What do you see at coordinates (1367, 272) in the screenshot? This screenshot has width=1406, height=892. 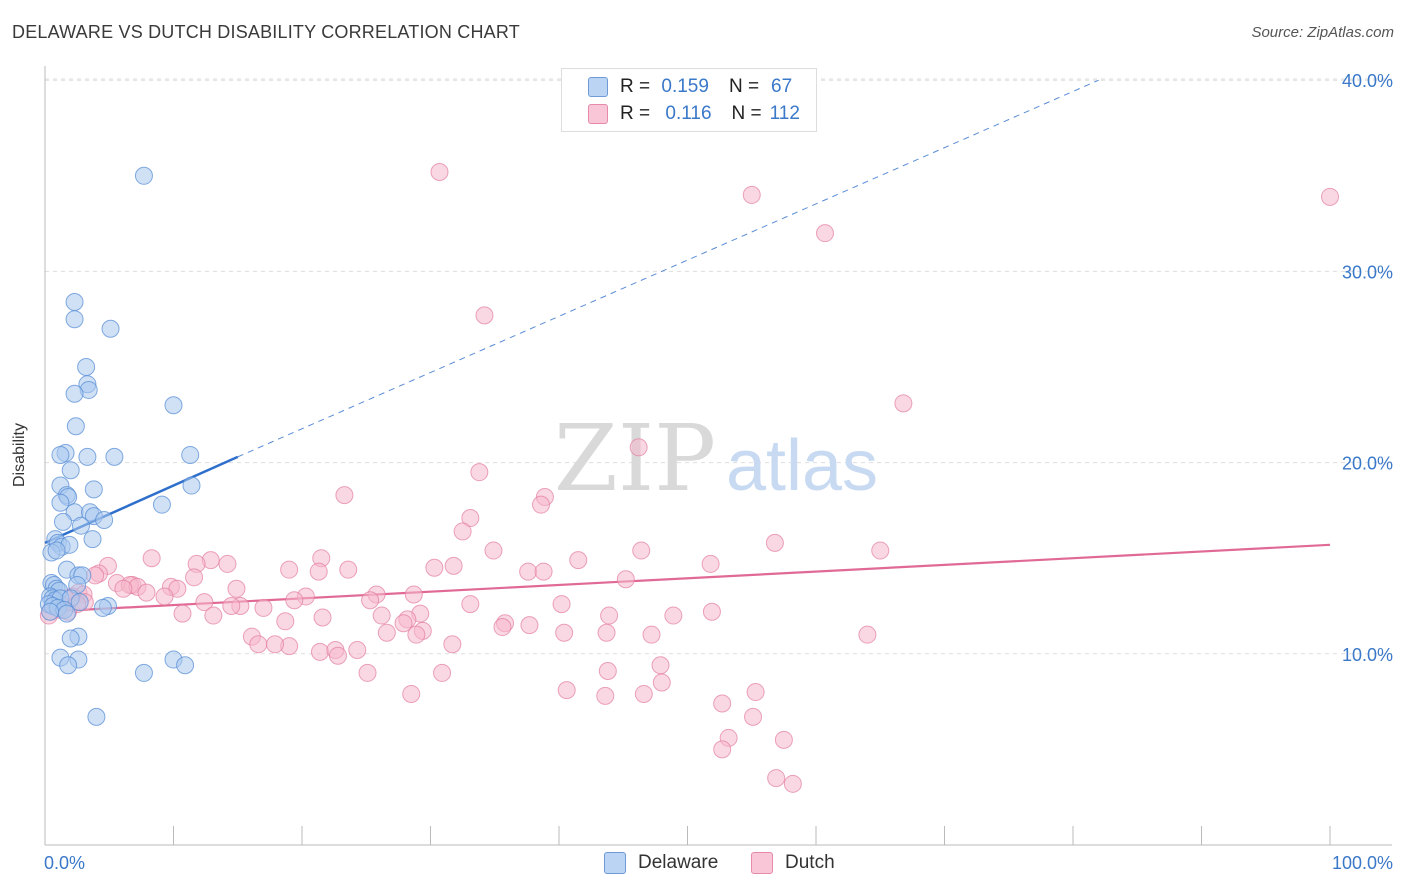 I see `y-tick-label: 30.0%` at bounding box center [1367, 272].